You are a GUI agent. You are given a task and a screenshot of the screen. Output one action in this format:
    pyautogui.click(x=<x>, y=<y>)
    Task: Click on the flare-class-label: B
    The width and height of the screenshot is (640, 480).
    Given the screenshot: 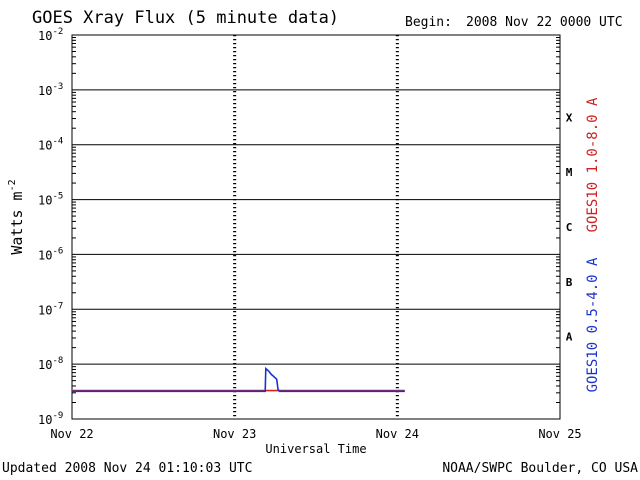 What is the action you would take?
    pyautogui.click(x=569, y=282)
    